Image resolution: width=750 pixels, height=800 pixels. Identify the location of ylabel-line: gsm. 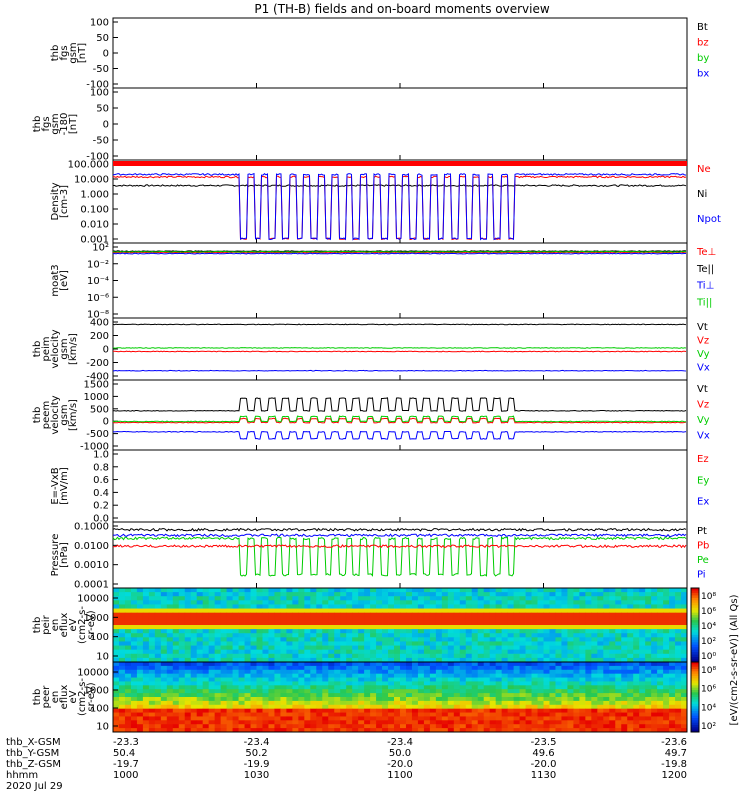
(64, 348).